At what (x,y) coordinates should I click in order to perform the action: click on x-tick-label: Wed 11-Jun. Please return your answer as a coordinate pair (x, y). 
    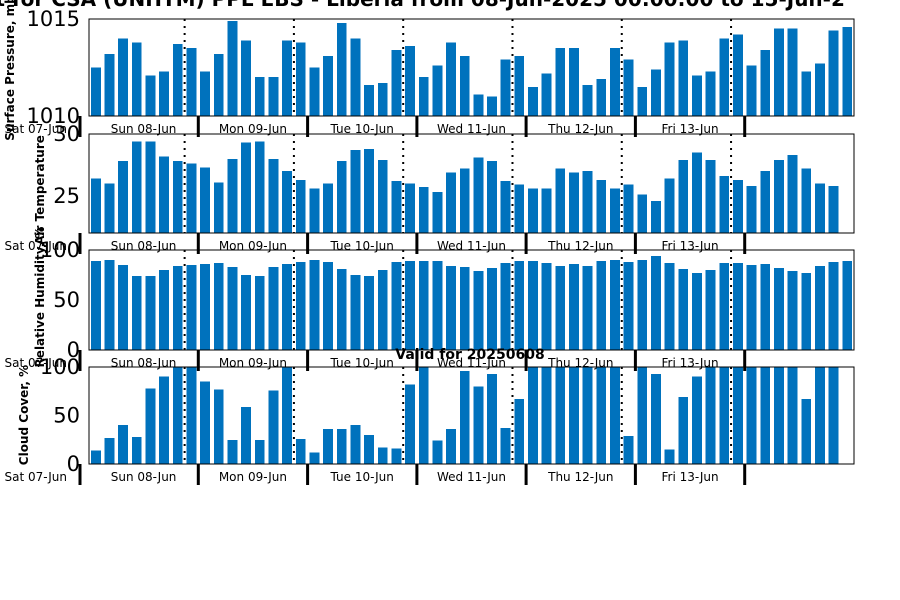
    Looking at the image, I should click on (471, 246).